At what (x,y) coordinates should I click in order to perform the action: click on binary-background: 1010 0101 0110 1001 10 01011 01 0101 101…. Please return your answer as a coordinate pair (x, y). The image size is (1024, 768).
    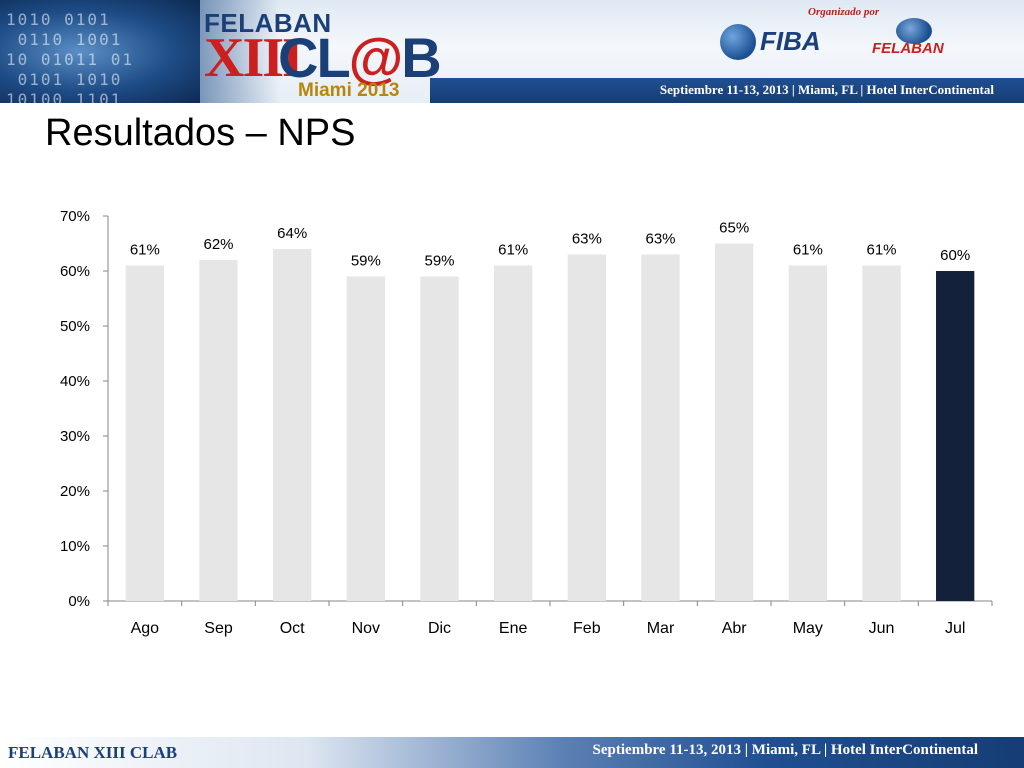
    Looking at the image, I should click on (100, 51).